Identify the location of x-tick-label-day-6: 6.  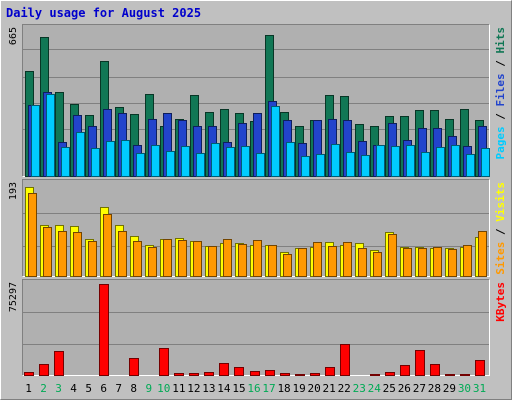
(103, 388).